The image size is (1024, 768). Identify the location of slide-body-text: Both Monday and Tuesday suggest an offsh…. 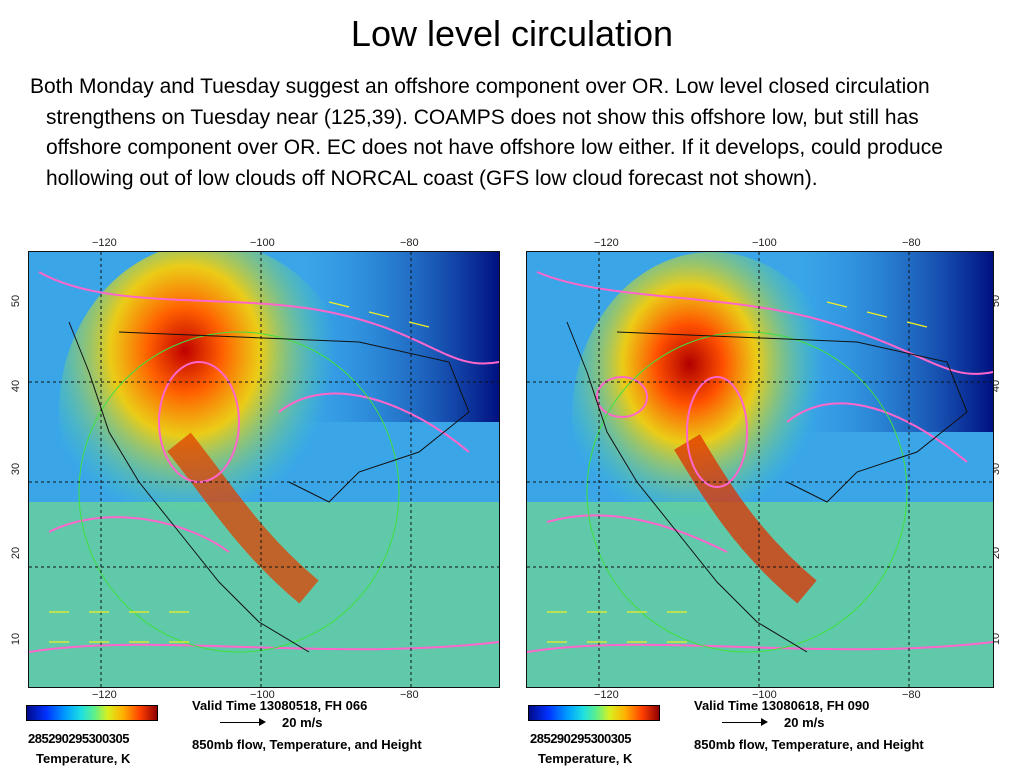
(486, 132).